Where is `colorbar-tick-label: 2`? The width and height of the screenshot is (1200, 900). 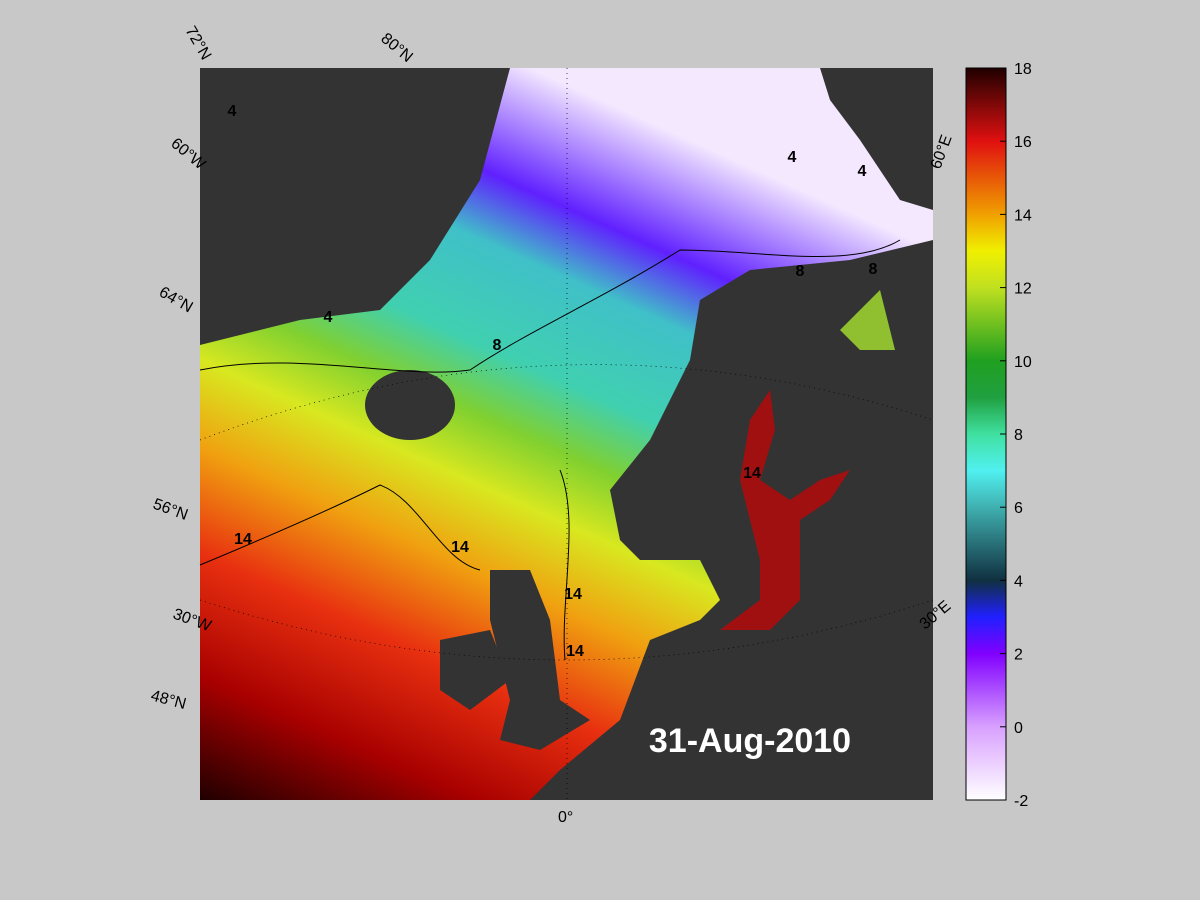
colorbar-tick-label: 2 is located at coordinates (1018, 655).